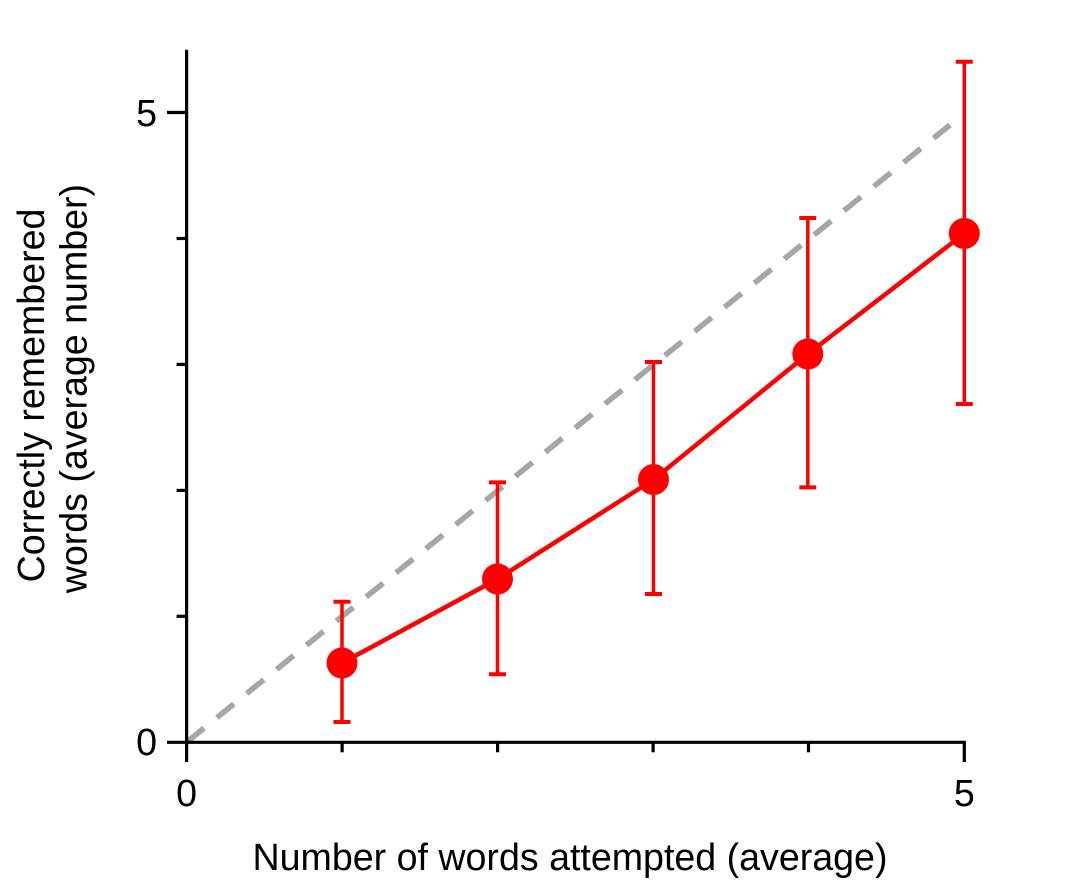 The width and height of the screenshot is (1070, 888). What do you see at coordinates (74, 389) in the screenshot?
I see `svg-text: words (average number)` at bounding box center [74, 389].